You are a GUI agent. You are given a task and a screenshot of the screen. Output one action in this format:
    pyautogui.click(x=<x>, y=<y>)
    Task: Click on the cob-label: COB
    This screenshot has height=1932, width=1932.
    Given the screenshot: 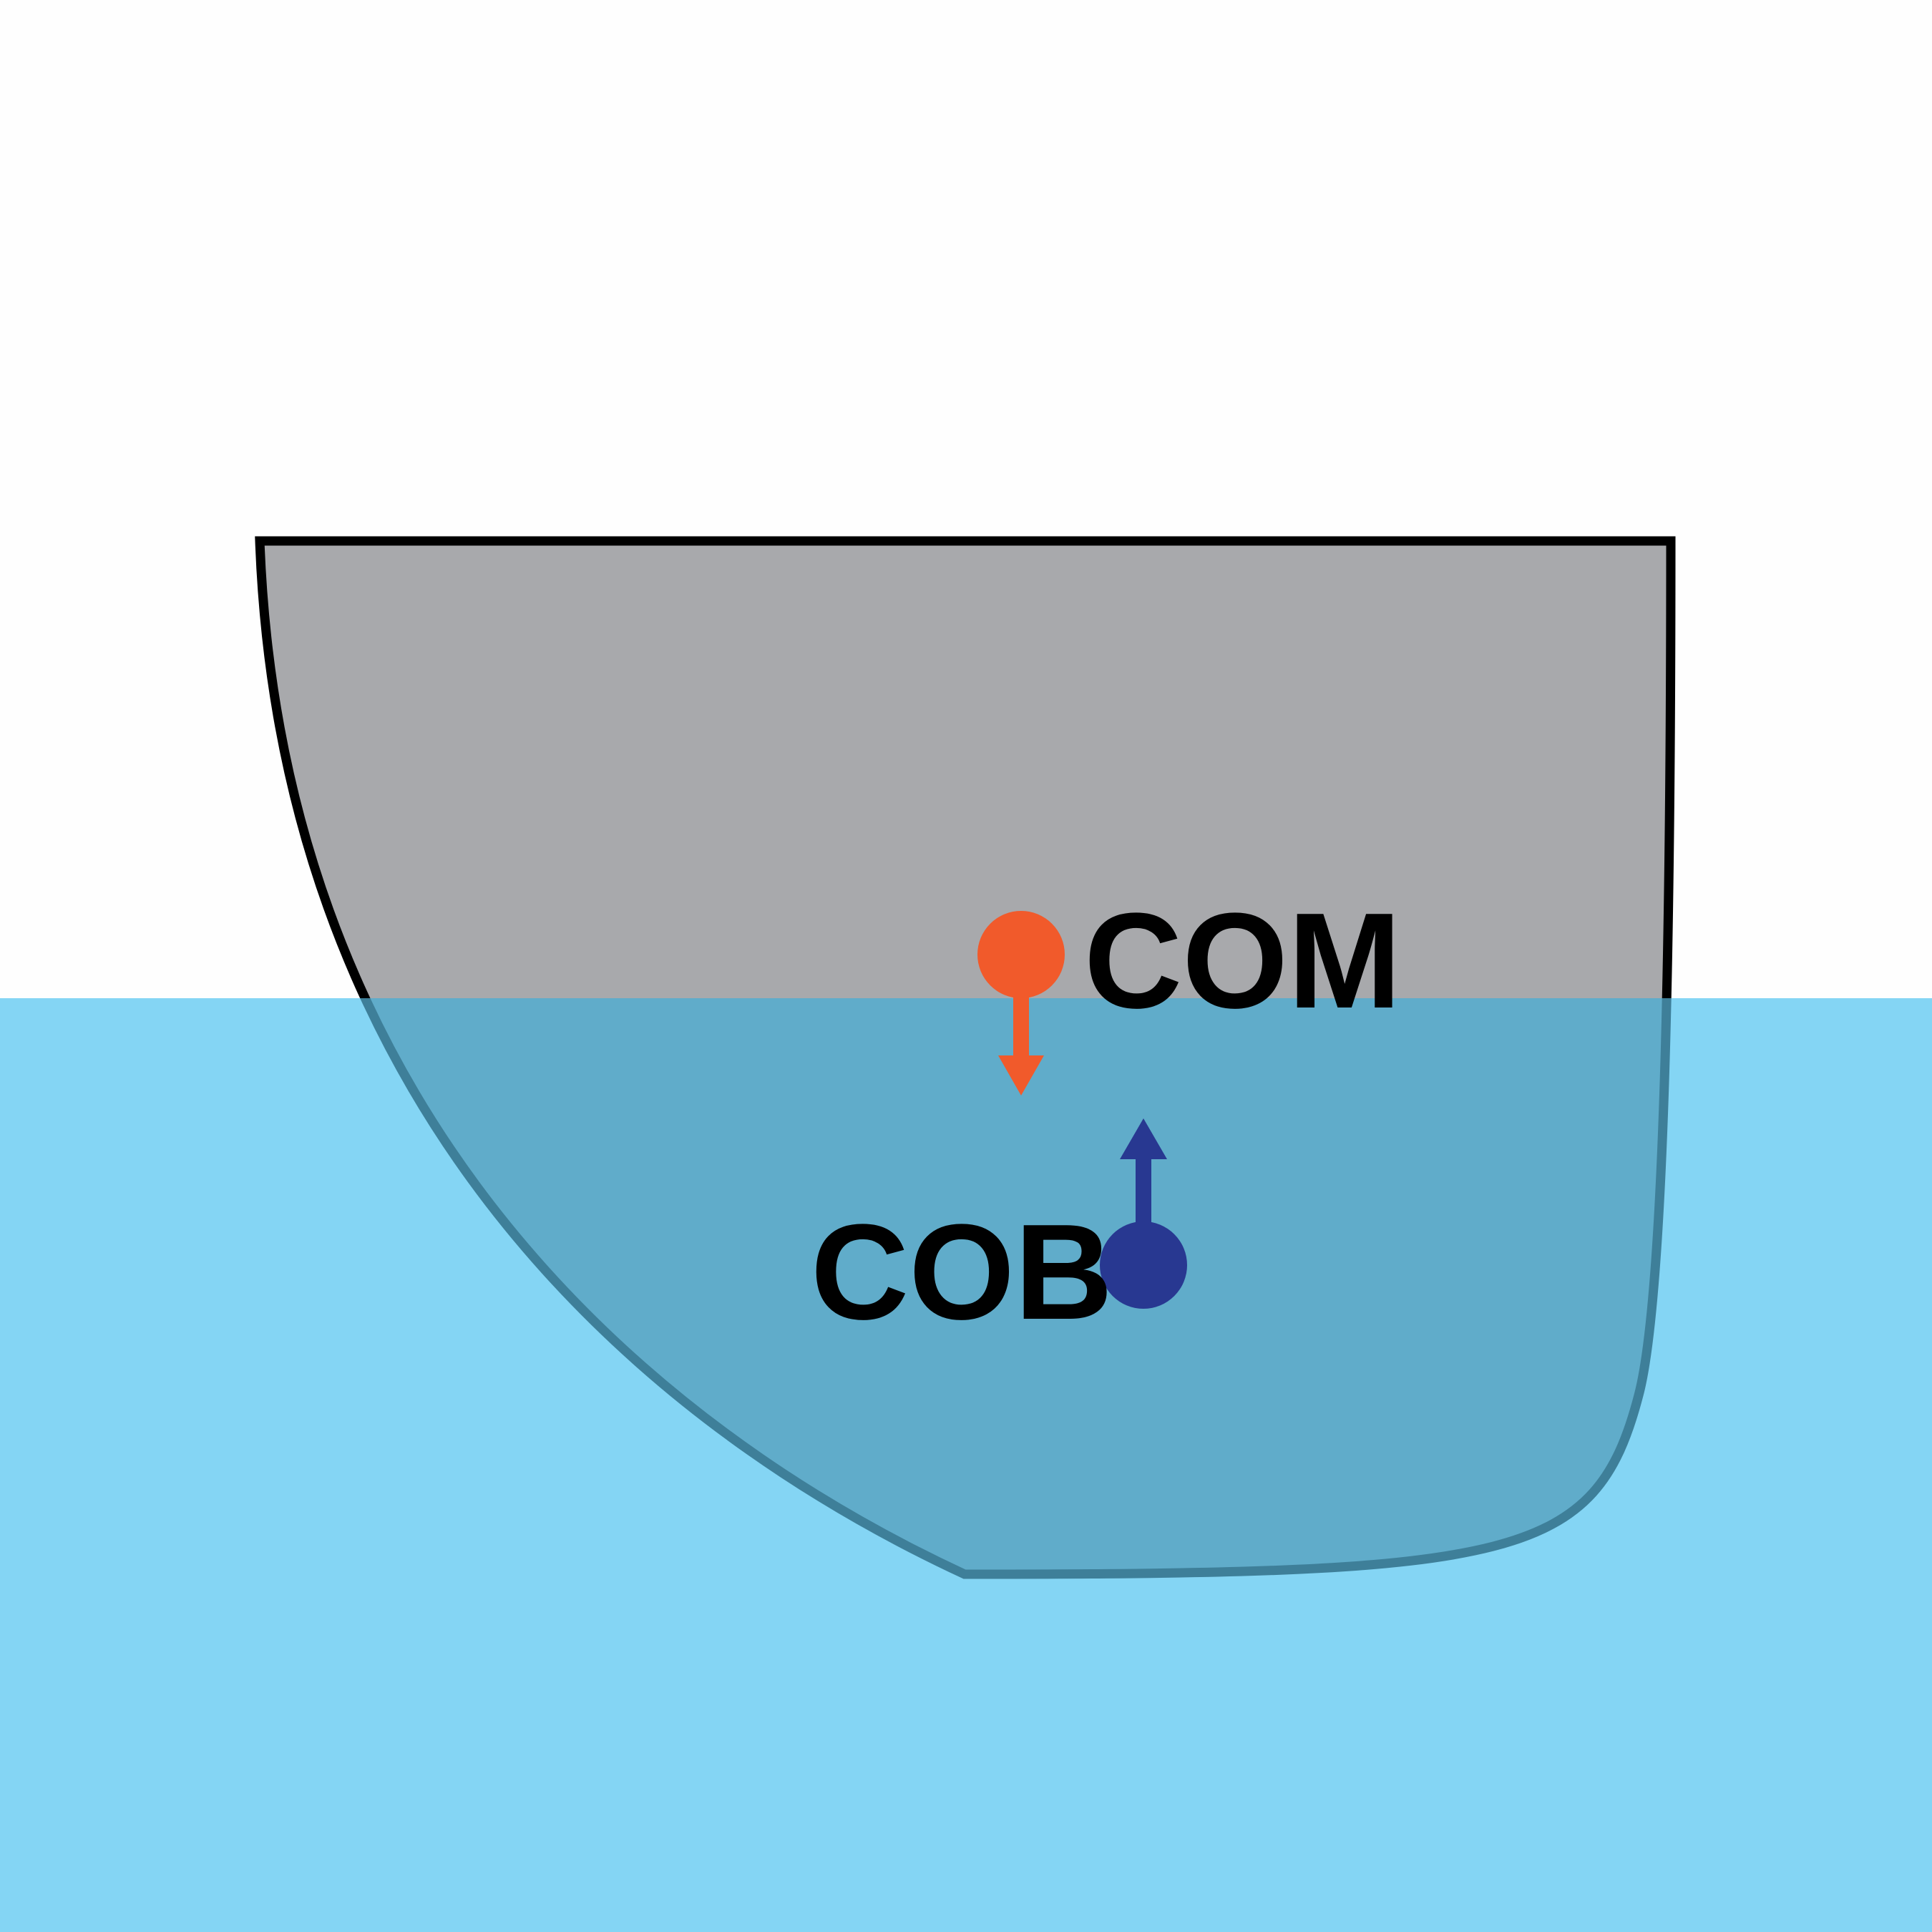 What is the action you would take?
    pyautogui.click(x=962, y=1272)
    